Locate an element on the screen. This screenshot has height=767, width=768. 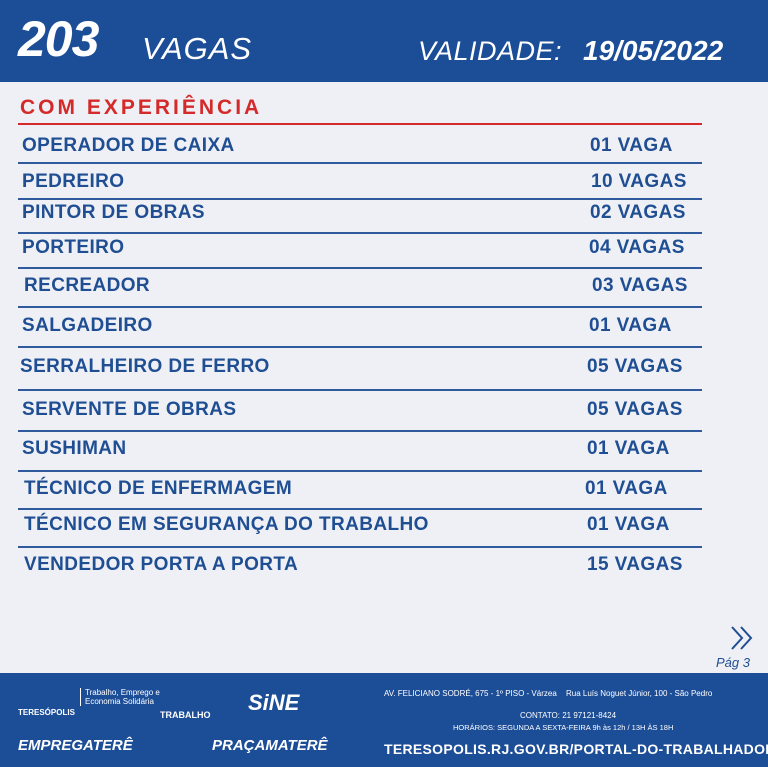
job-title: PORTEIRO is located at coordinates (73, 247).